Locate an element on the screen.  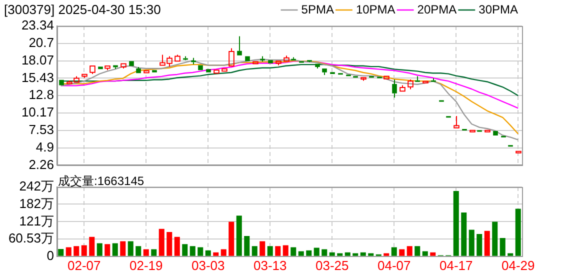
x-tick-label: 02-07 is located at coordinates (84, 265).